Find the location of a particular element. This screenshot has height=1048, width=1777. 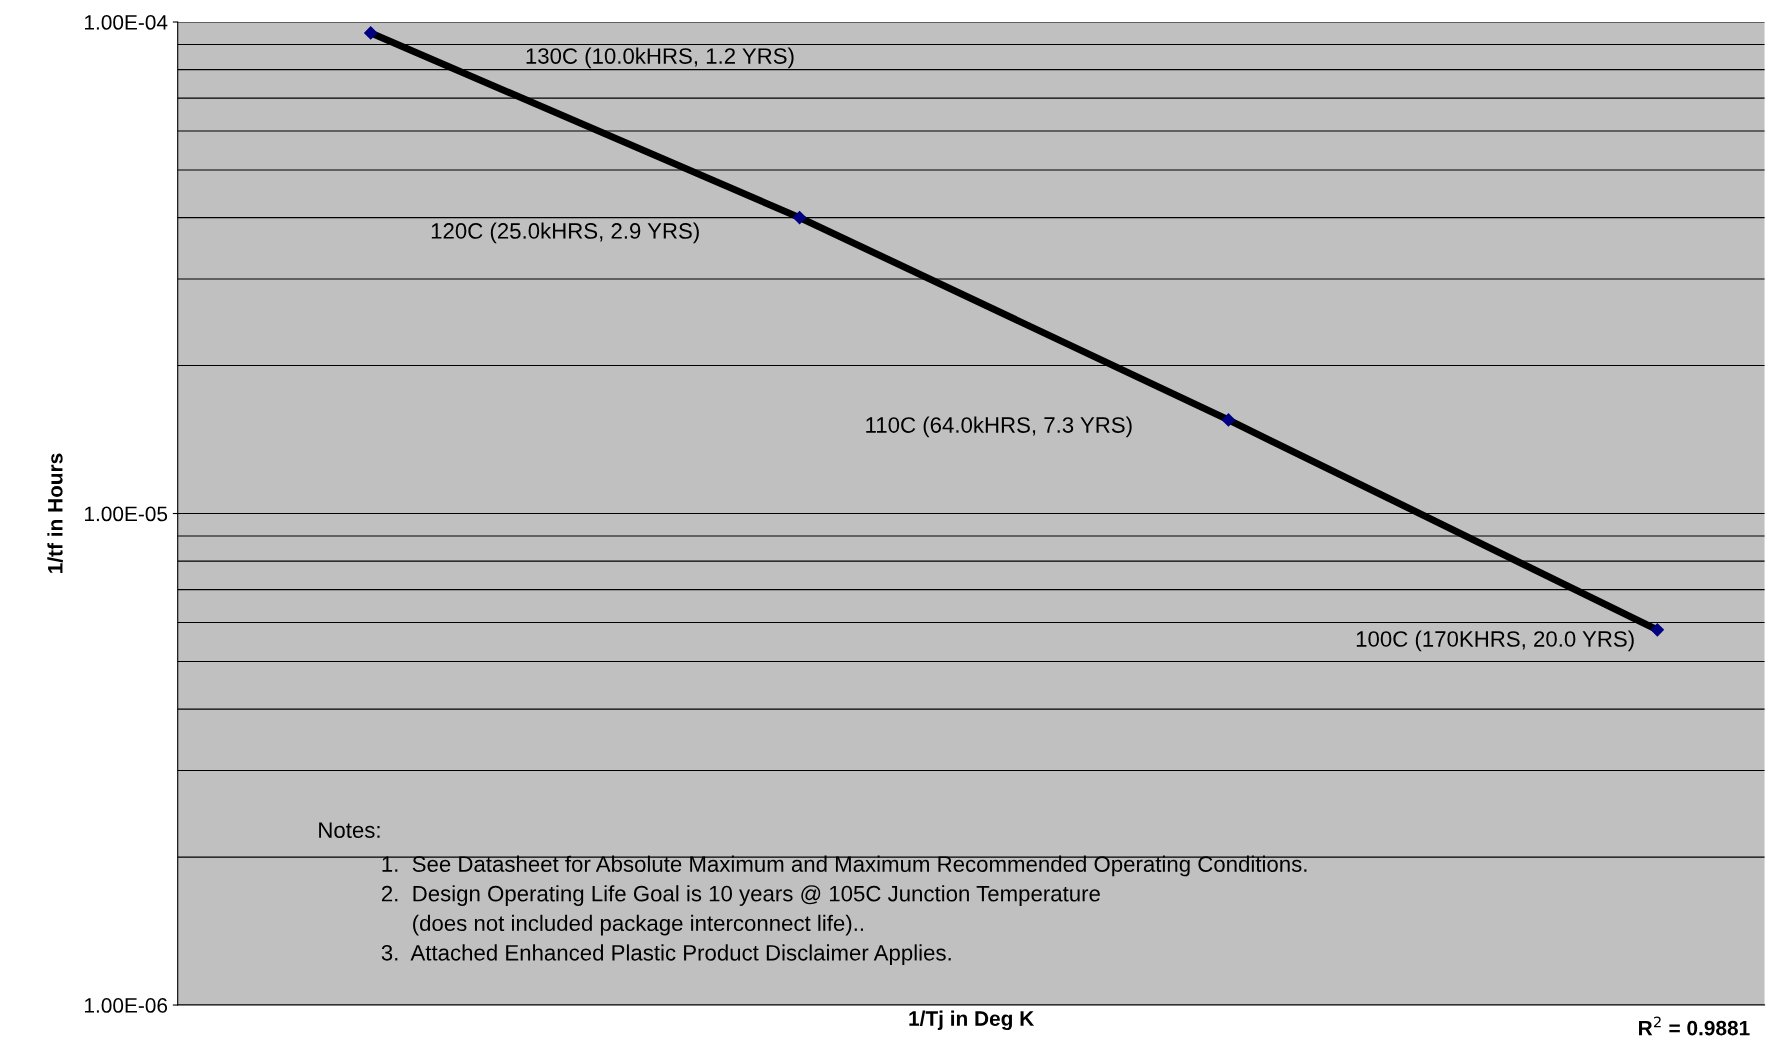

annotation: 130C (10.0kHRS, 1.2 YRS) is located at coordinates (660, 58).